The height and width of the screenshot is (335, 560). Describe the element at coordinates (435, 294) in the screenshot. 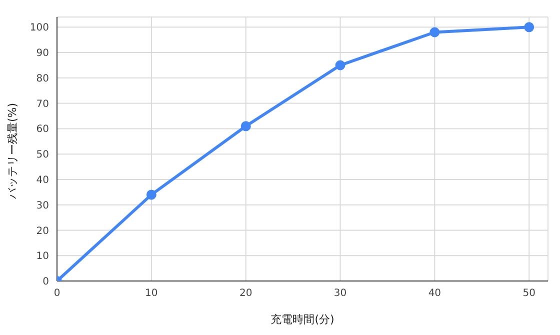

I see `x-tick-label: 40` at that location.